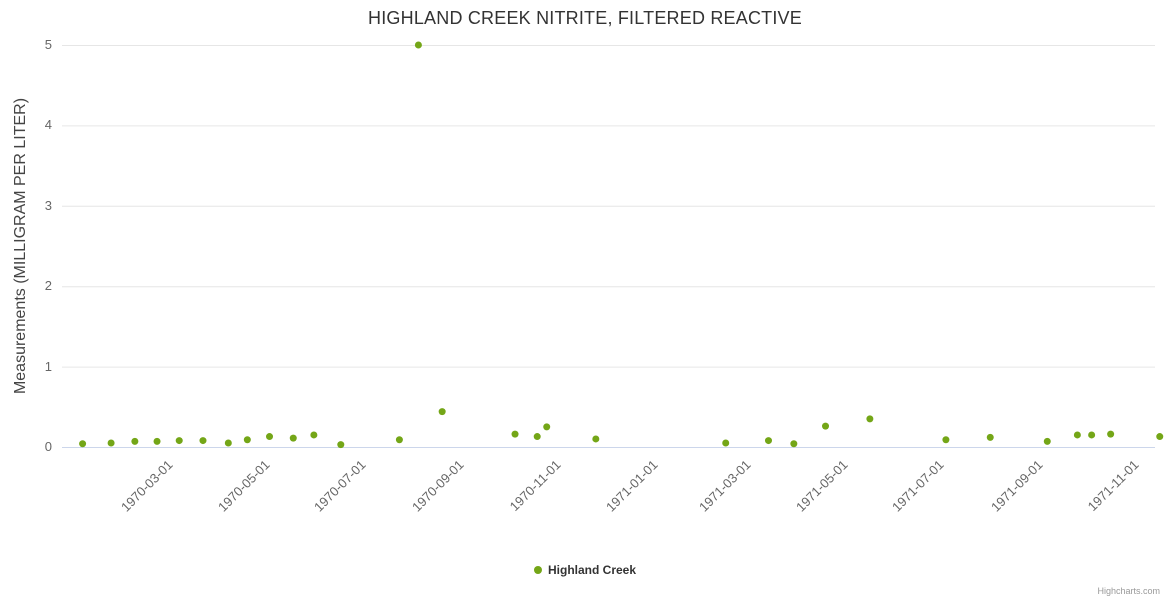 This screenshot has height=600, width=1170. I want to click on legend-item-highland-creek: Highland Creek, so click(585, 570).